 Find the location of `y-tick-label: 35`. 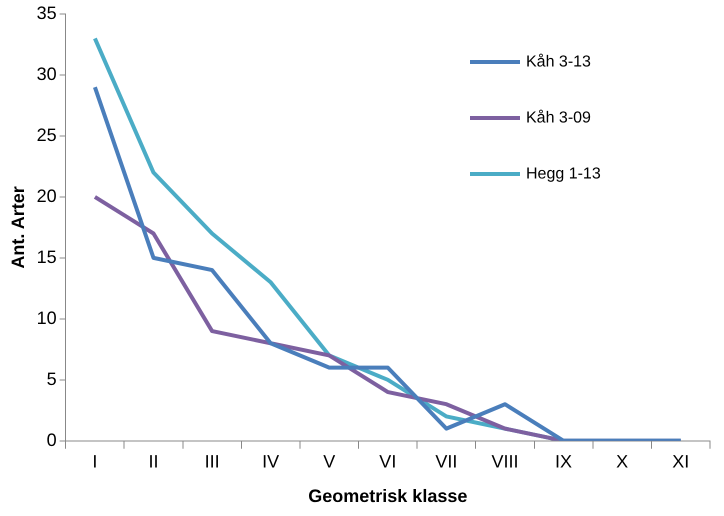

y-tick-label: 35 is located at coordinates (46, 12).